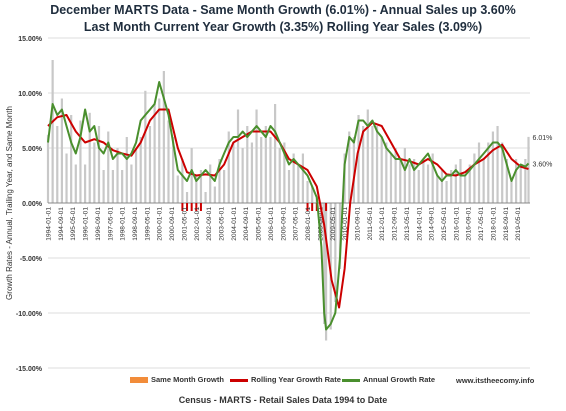 This screenshot has width=566, height=411. What do you see at coordinates (407, 224) in the screenshot?
I see `x-tick-label: 2013-05-01` at bounding box center [407, 224].